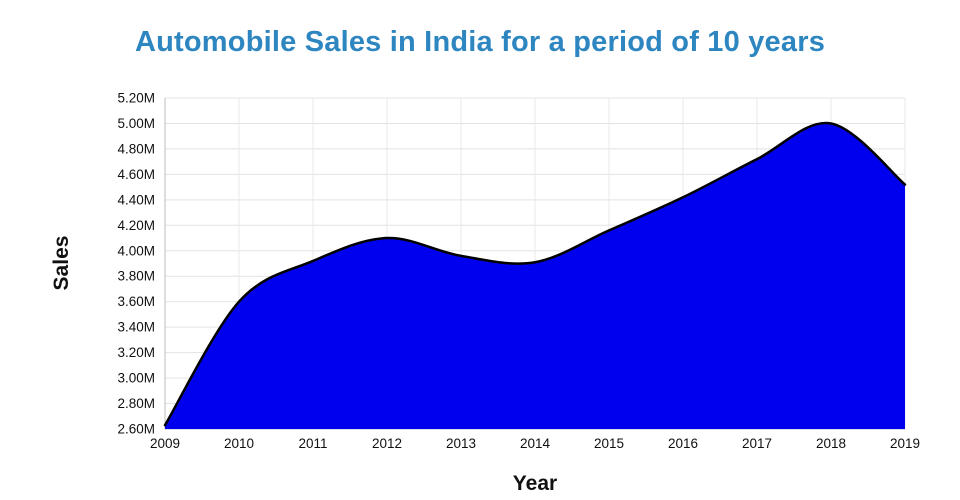 This screenshot has width=960, height=500. What do you see at coordinates (61, 263) in the screenshot?
I see `y-axis-title: Sales` at bounding box center [61, 263].